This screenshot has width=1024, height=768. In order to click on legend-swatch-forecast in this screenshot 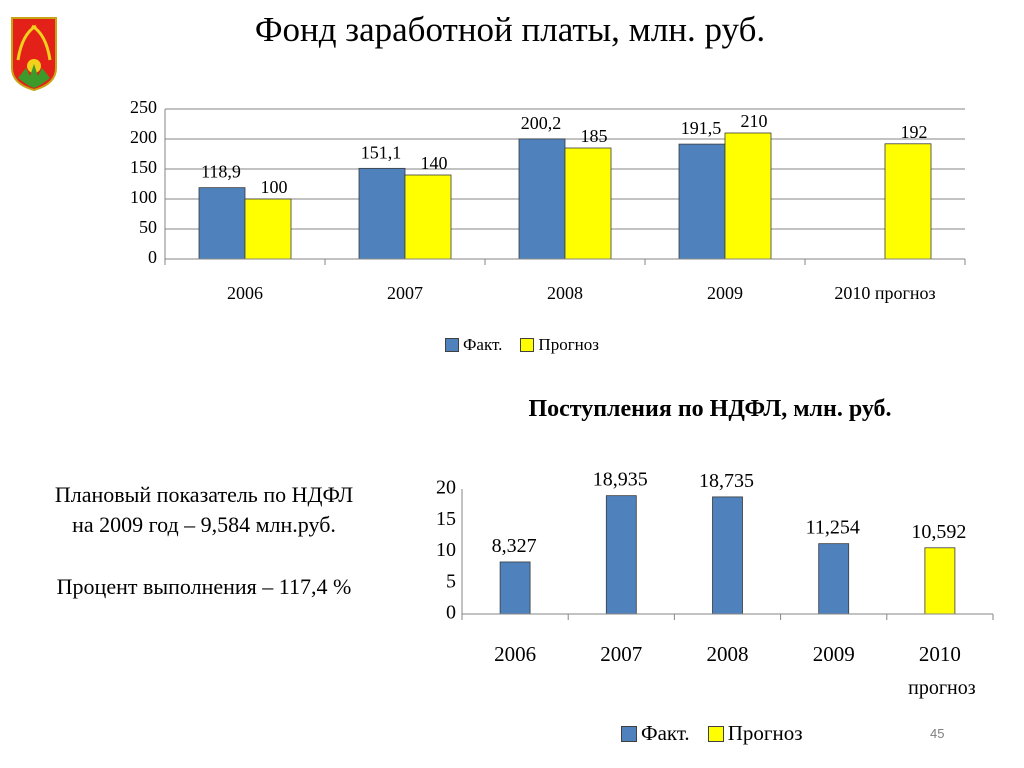, I will do `click(527, 345)`.